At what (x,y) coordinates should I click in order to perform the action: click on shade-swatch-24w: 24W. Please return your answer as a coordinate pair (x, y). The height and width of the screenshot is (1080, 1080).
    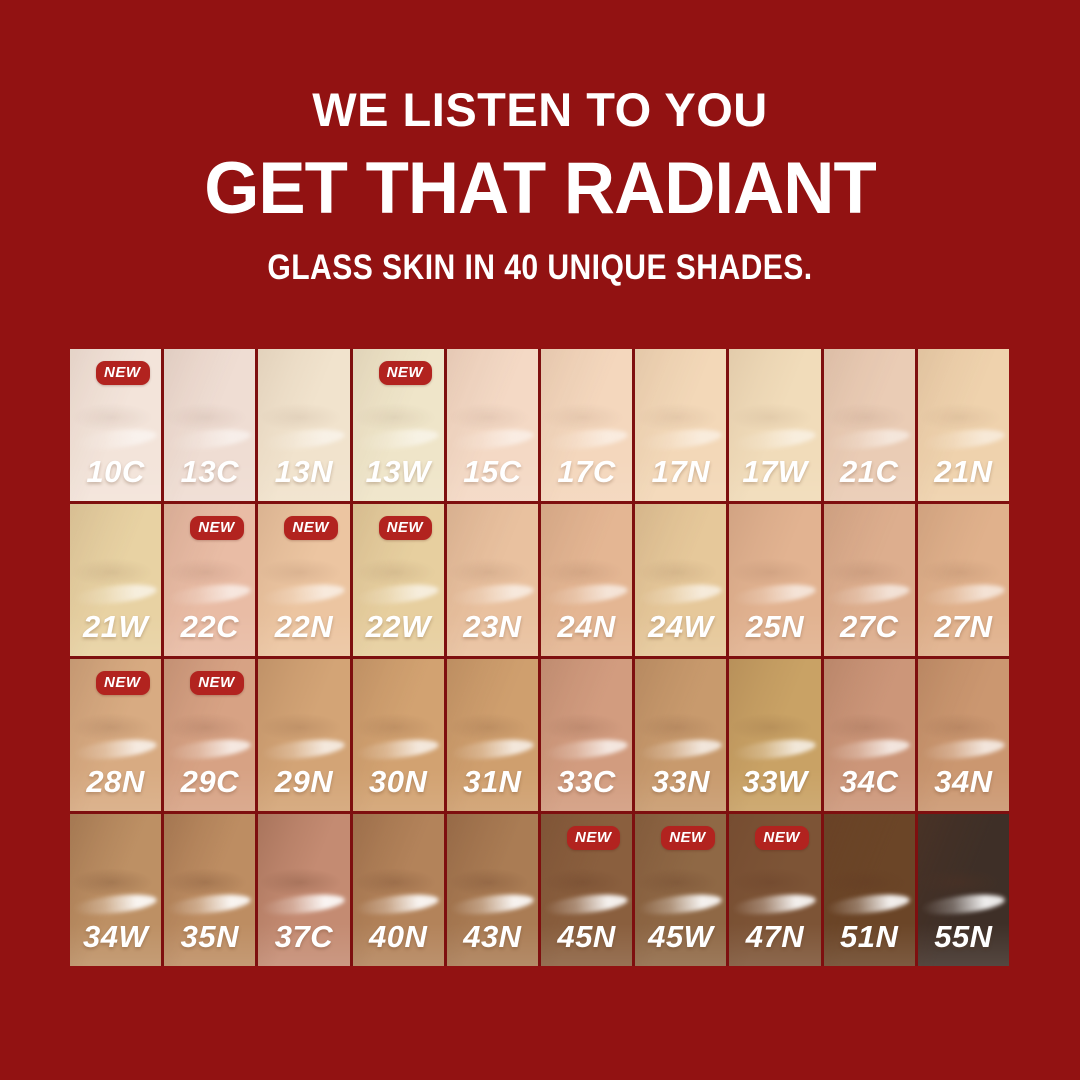
    Looking at the image, I should click on (681, 580).